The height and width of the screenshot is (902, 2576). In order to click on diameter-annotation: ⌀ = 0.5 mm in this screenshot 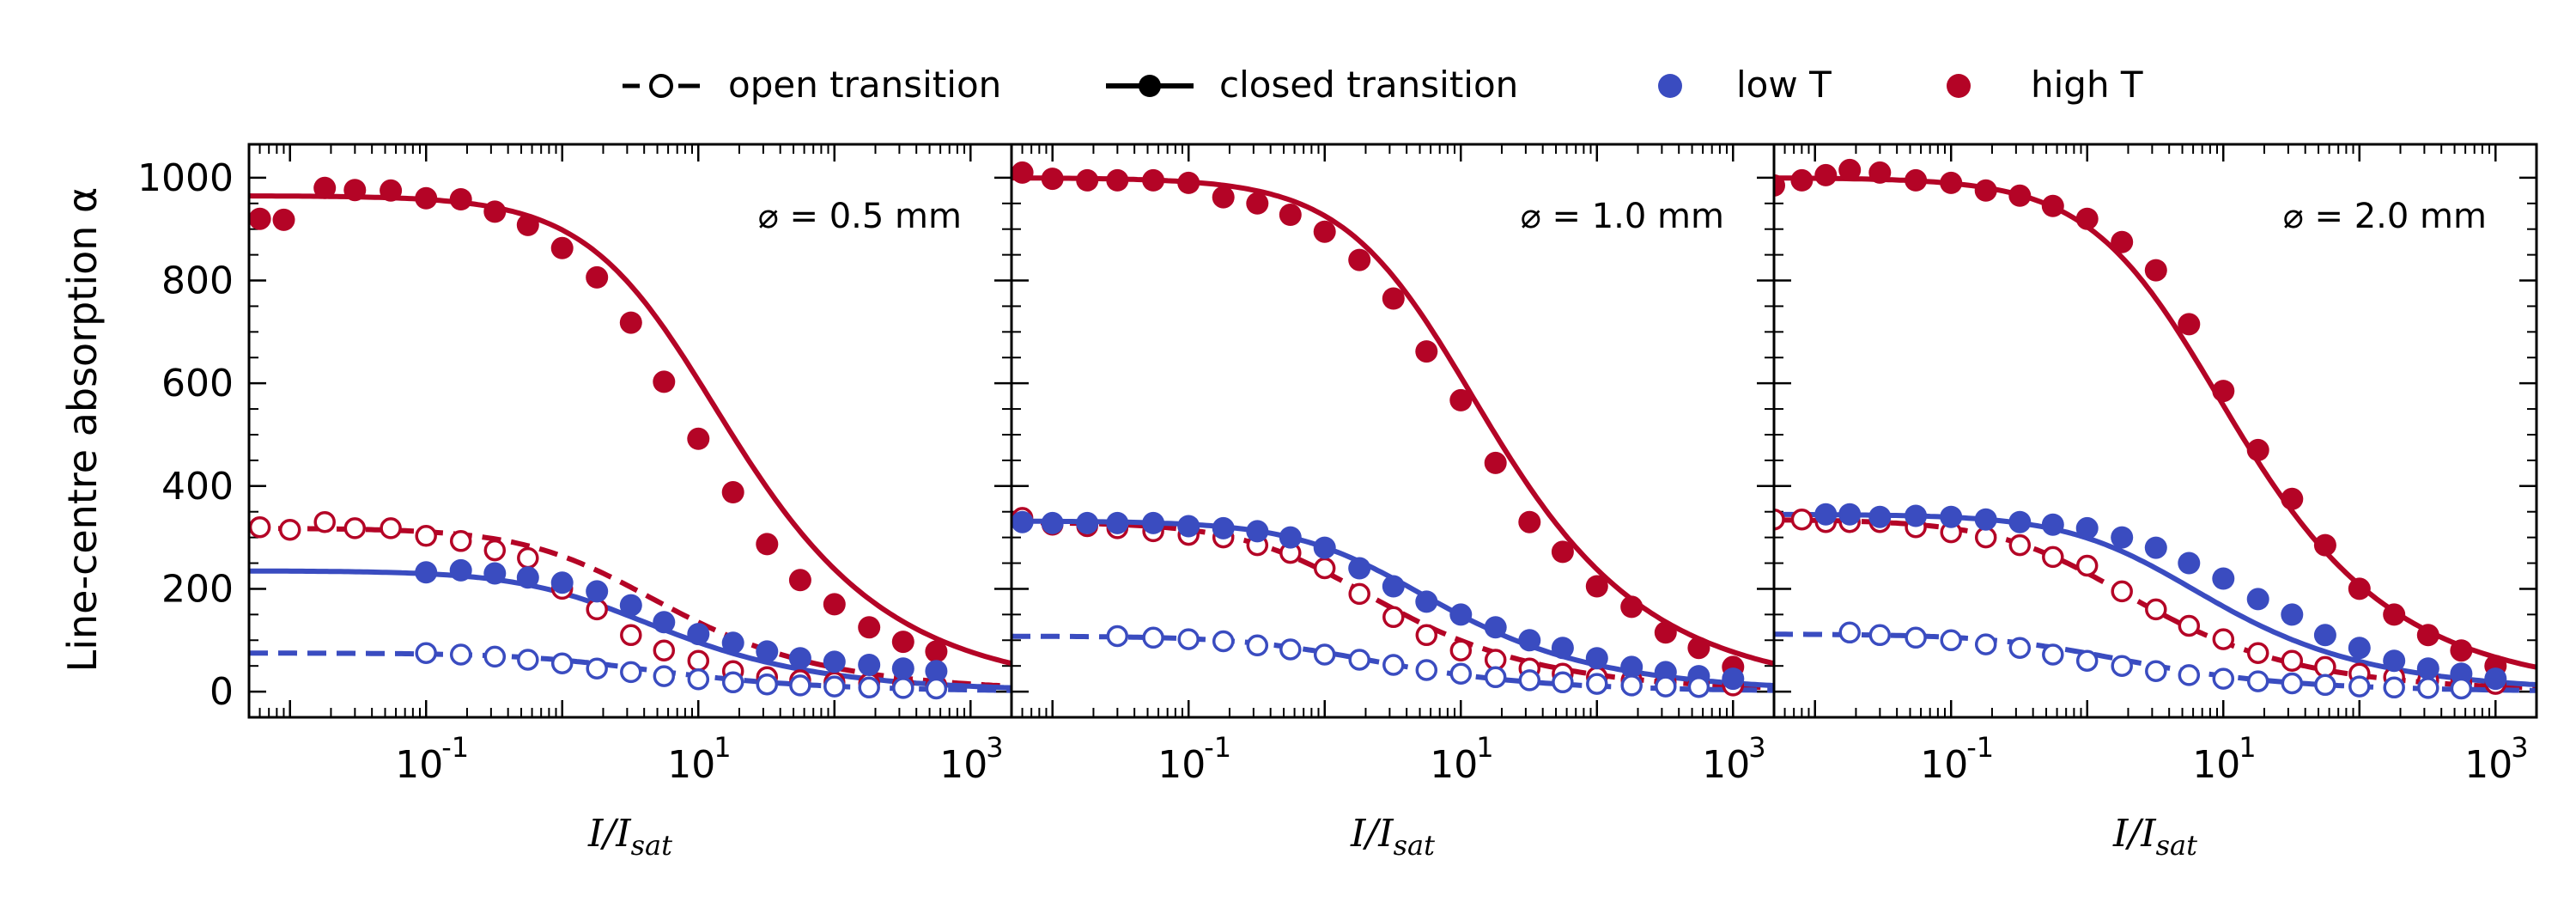, I will do `click(860, 216)`.